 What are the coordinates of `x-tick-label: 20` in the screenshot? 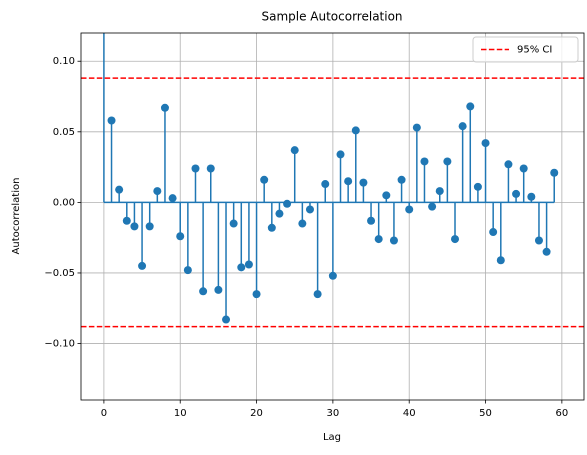 It's located at (256, 413).